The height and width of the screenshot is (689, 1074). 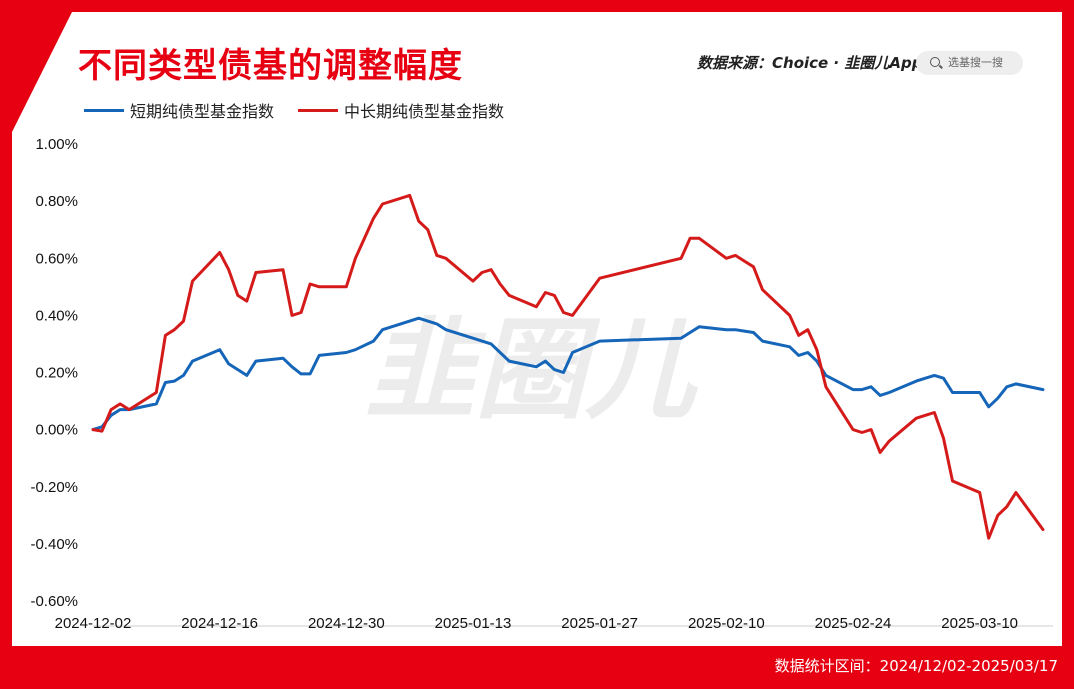 What do you see at coordinates (935, 62) in the screenshot?
I see `search-icon` at bounding box center [935, 62].